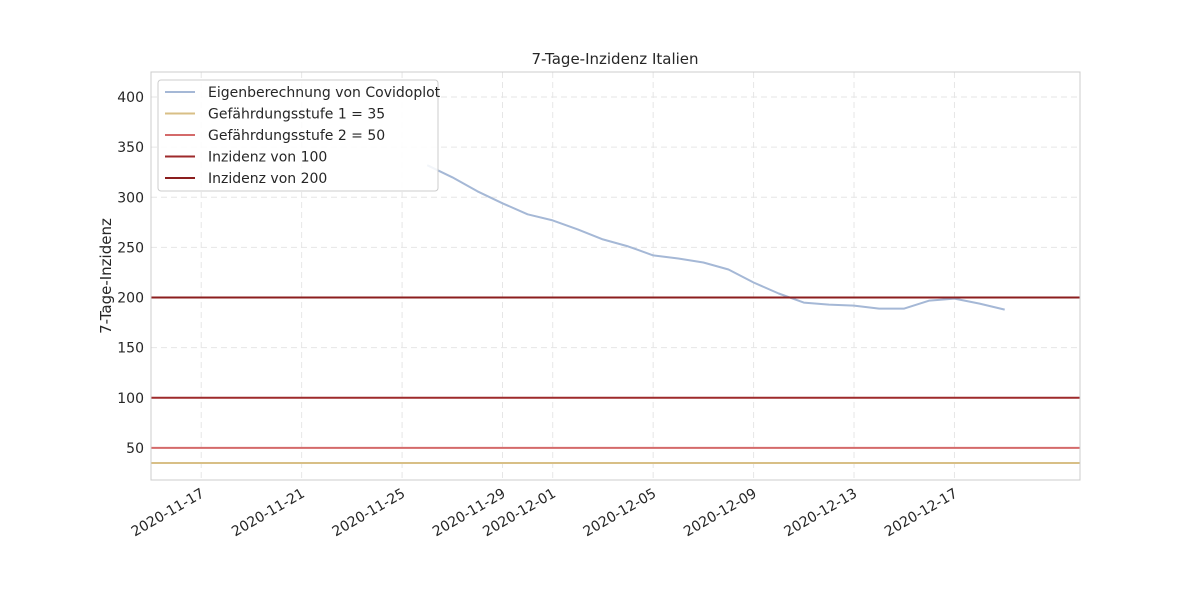 Image resolution: width=1200 pixels, height=604 pixels. I want to click on x-tick-label: 2020-11-21, so click(268, 513).